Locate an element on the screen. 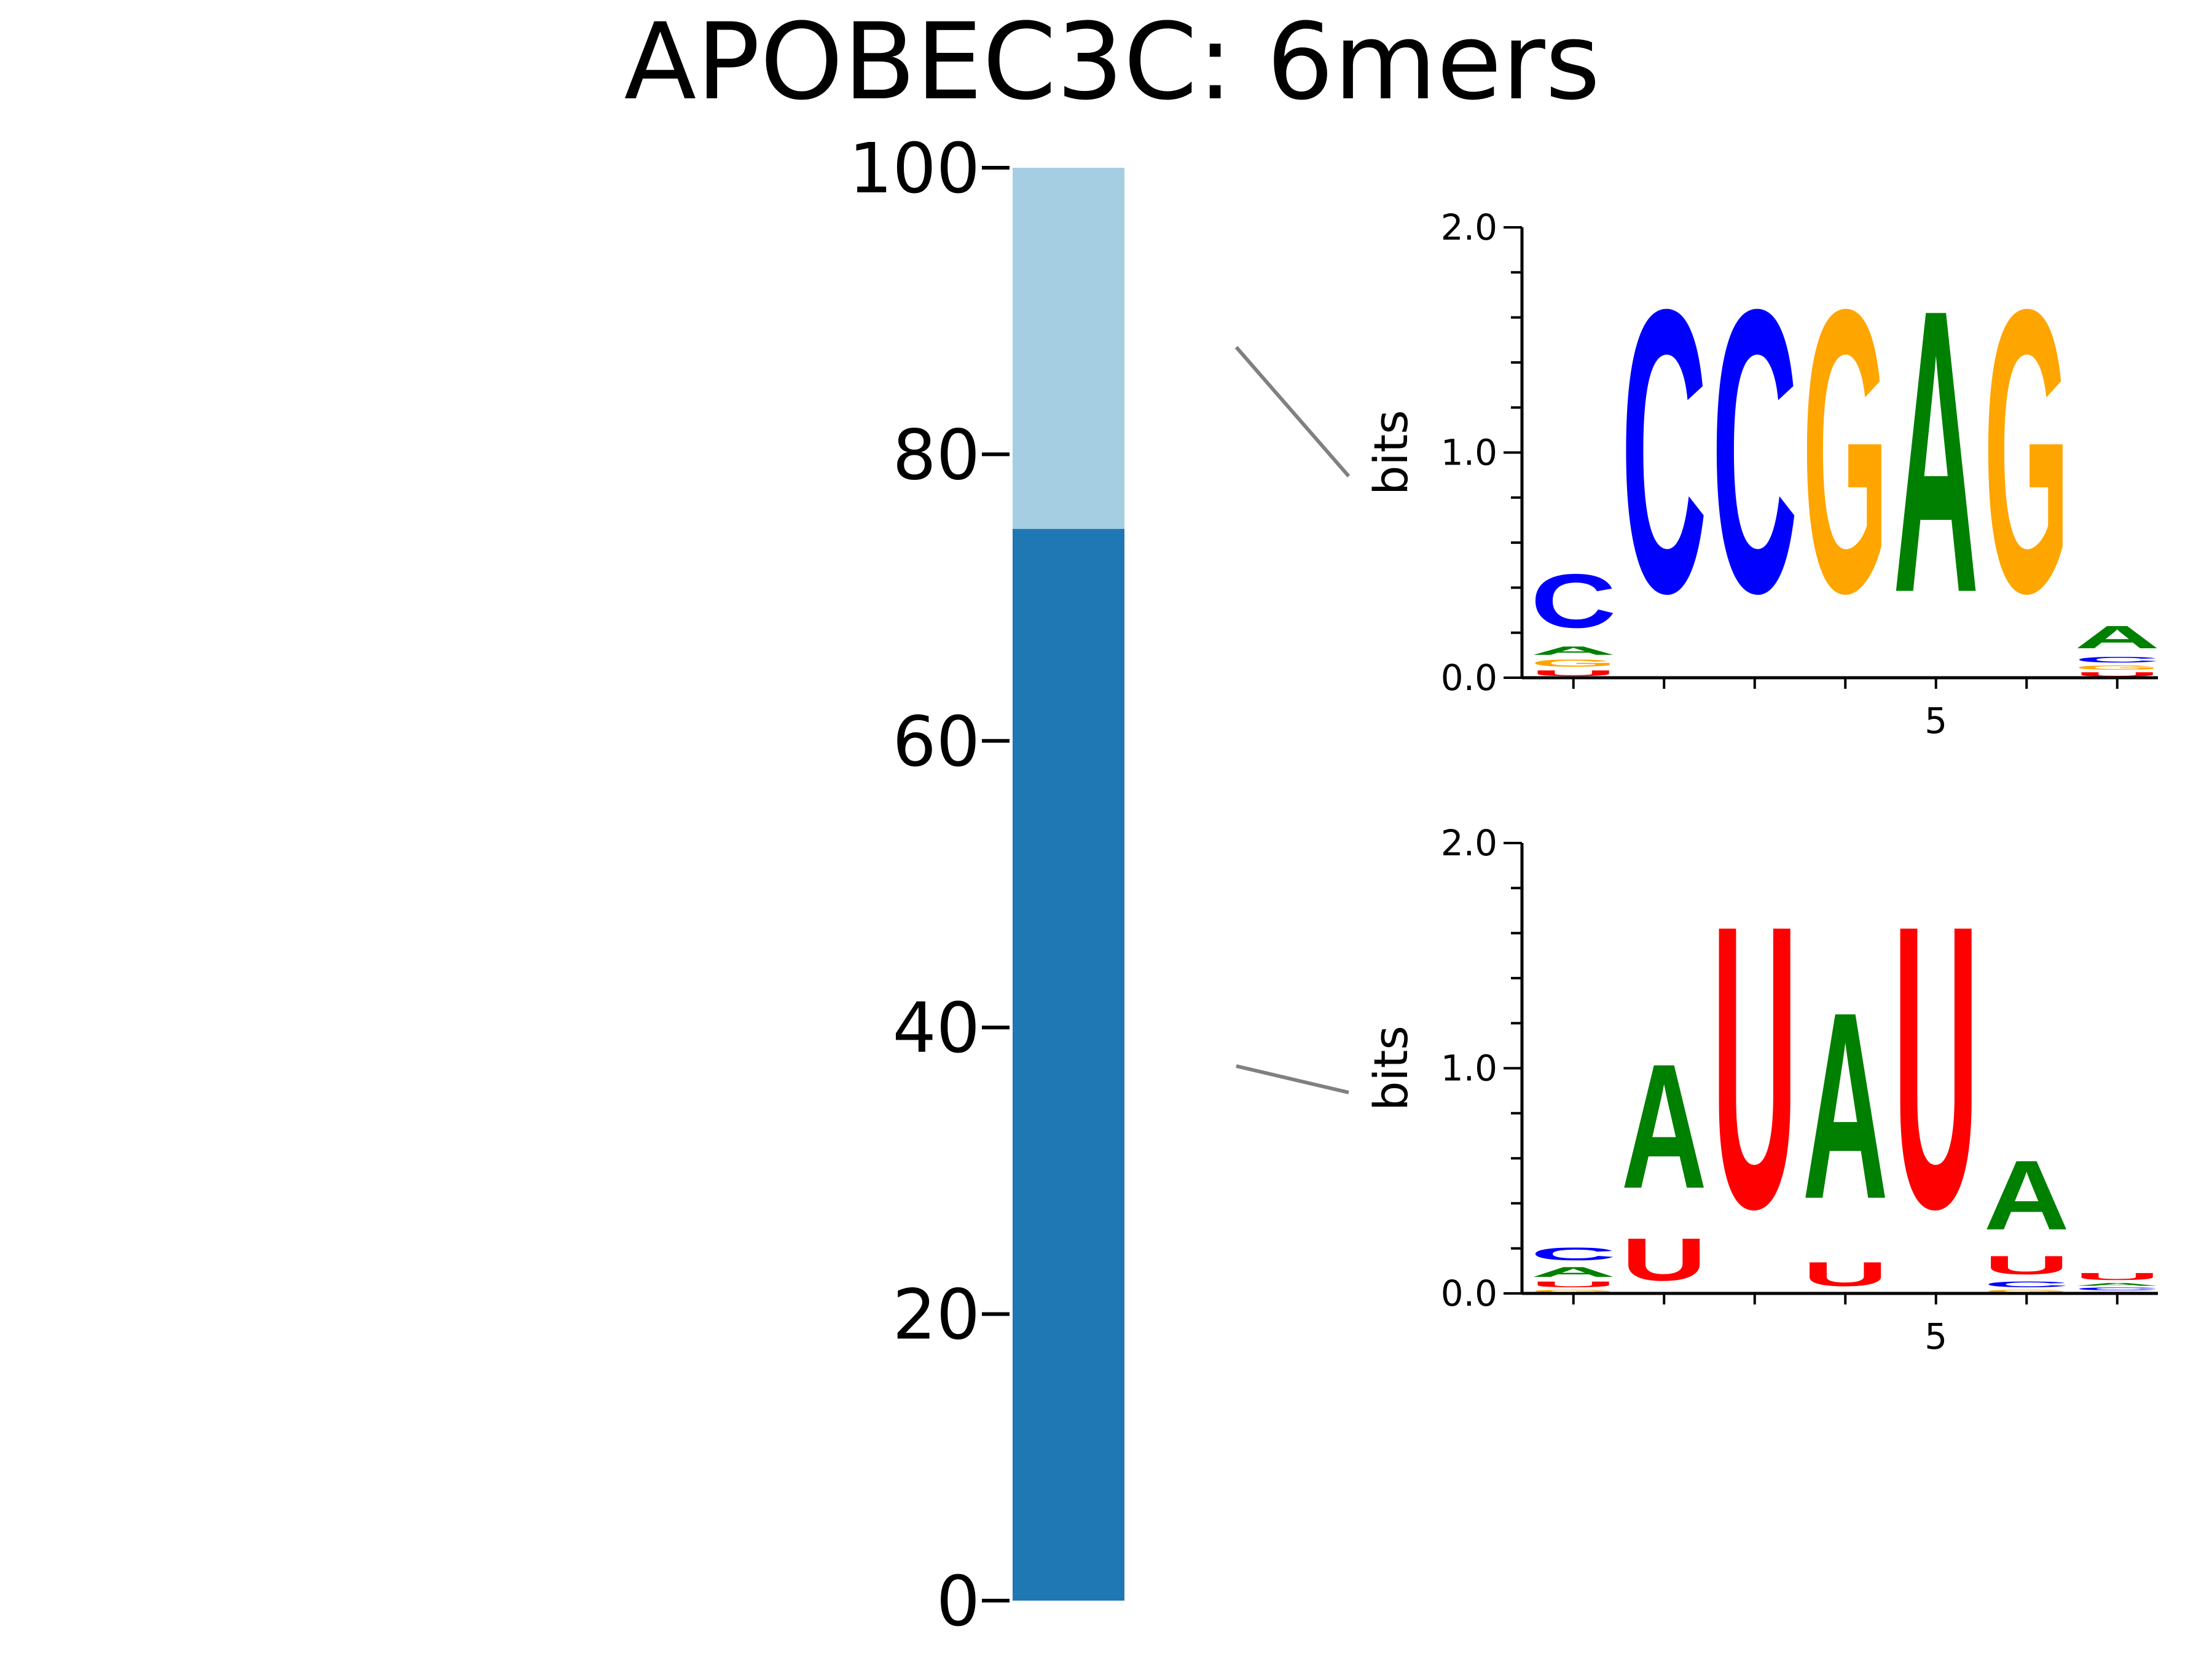 The height and width of the screenshot is (1659, 2212). y-tick-label: 100 is located at coordinates (914, 169).